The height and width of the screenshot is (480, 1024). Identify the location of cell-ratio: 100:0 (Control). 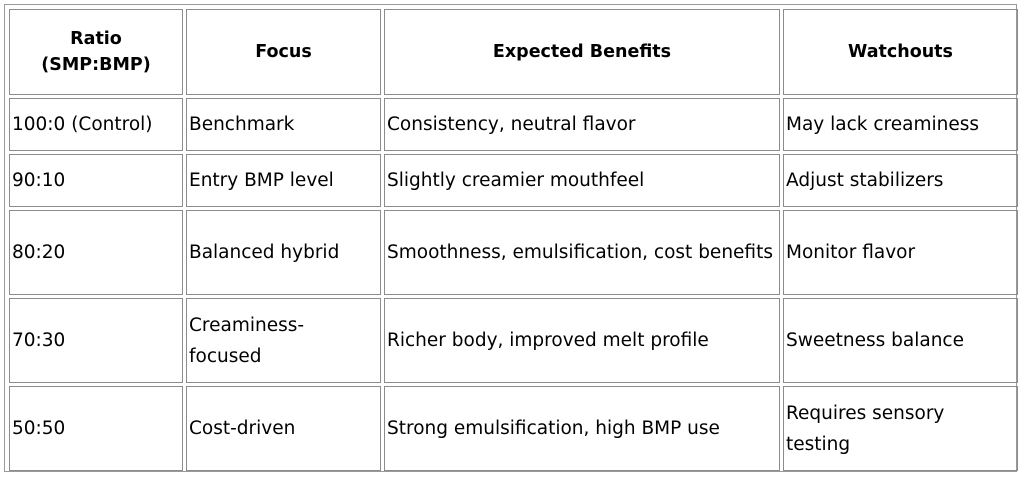
(96, 124).